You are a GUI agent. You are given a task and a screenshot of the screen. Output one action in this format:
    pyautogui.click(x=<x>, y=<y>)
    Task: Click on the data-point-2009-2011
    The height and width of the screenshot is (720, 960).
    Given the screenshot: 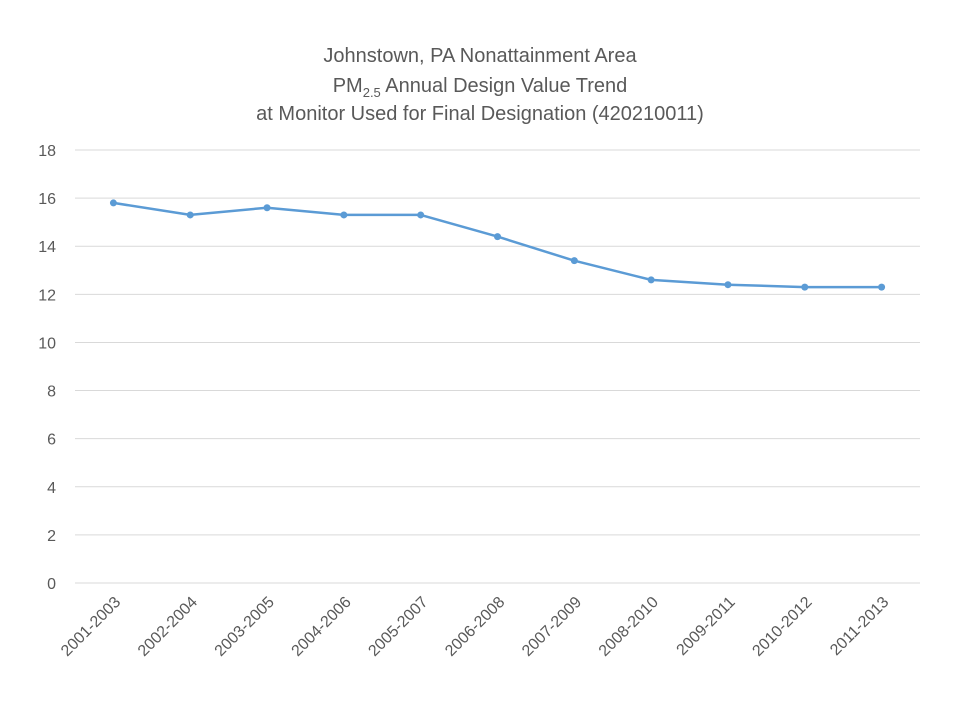 What is the action you would take?
    pyautogui.click(x=728, y=285)
    